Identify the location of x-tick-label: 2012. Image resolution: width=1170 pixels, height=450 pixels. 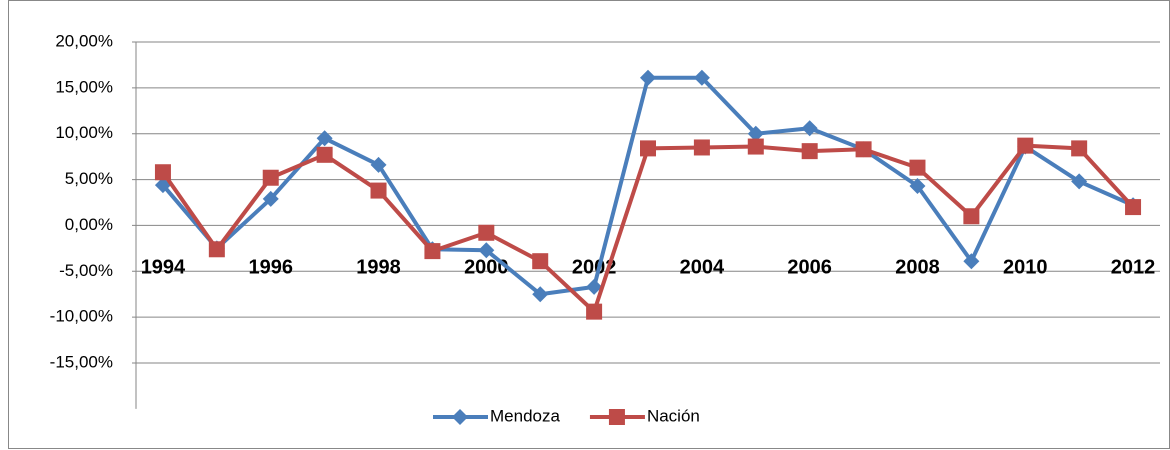
(1133, 267).